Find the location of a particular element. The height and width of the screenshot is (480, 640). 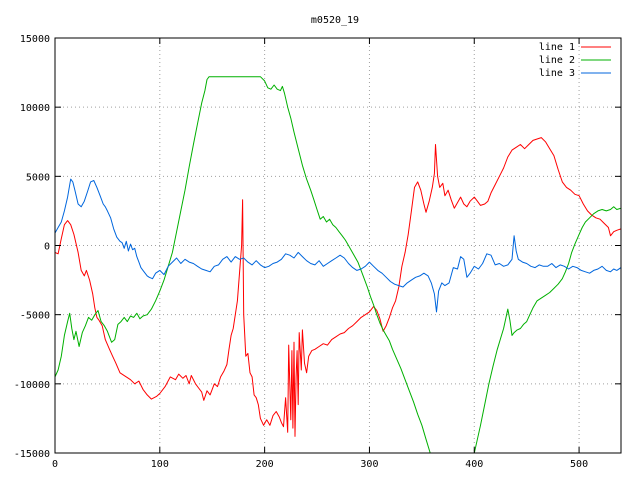

chart-title: m0520_19 is located at coordinates (335, 20).